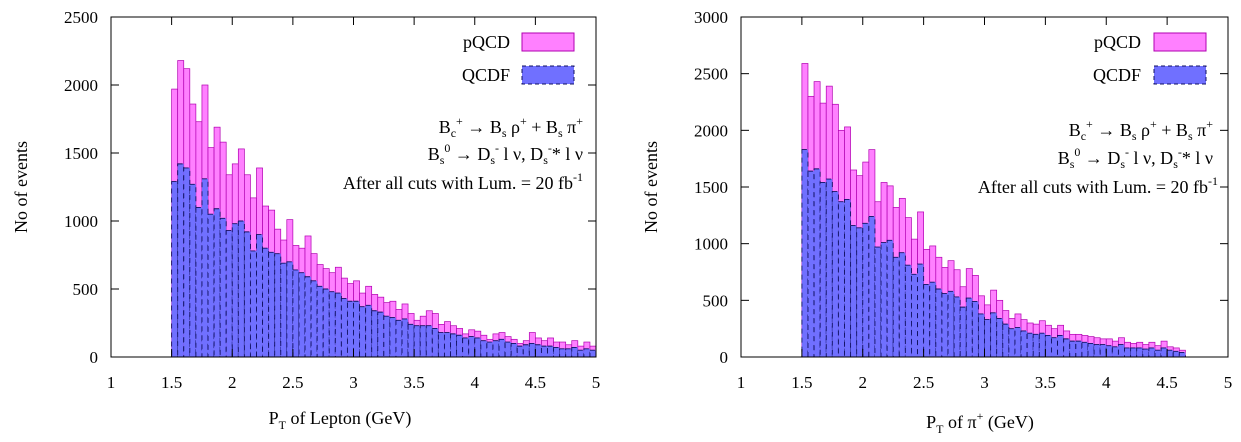 Image resolution: width=1241 pixels, height=442 pixels. Describe the element at coordinates (1228, 382) in the screenshot. I see `x-tick-label: 5` at that location.